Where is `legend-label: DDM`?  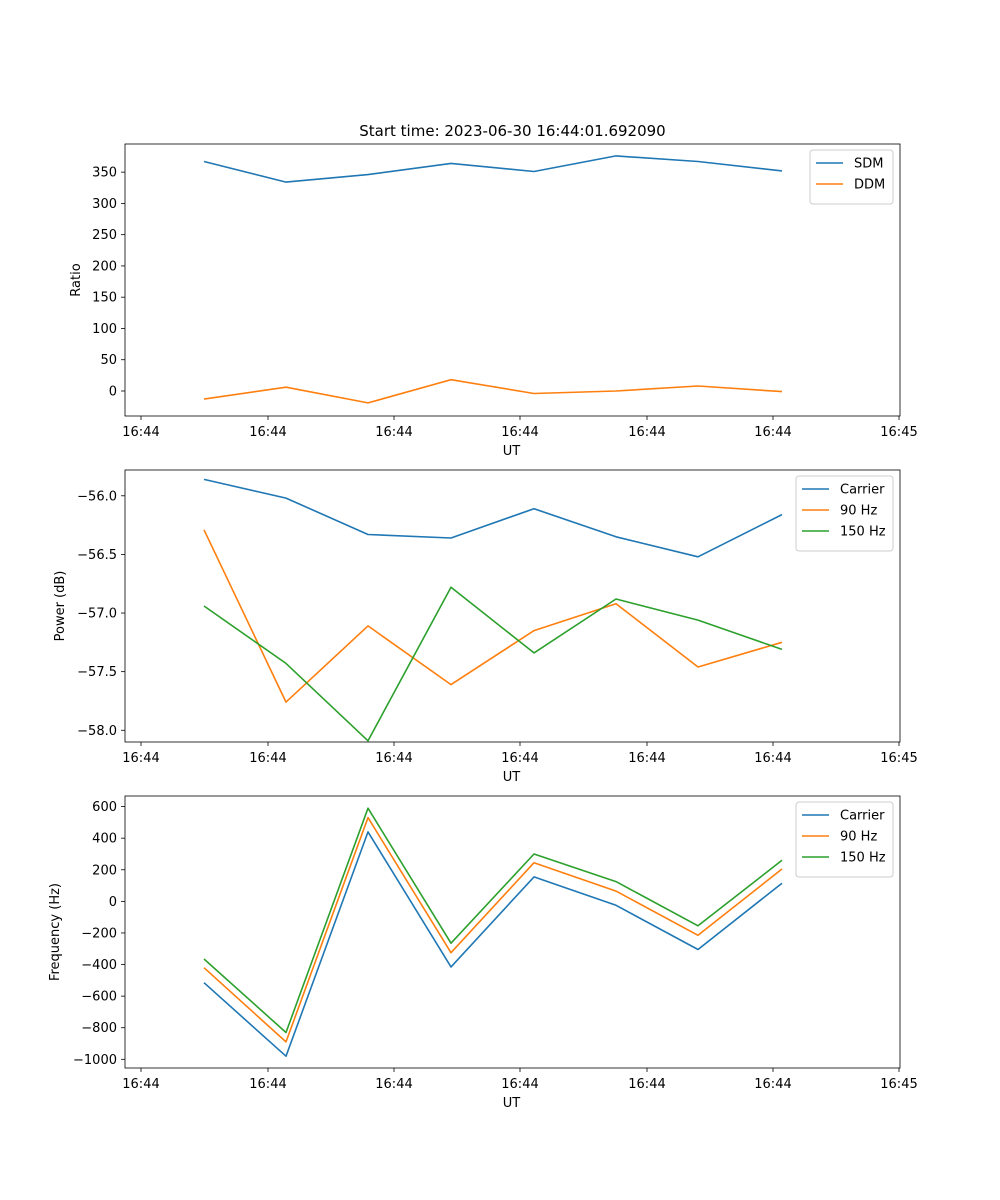
legend-label: DDM is located at coordinates (869, 185).